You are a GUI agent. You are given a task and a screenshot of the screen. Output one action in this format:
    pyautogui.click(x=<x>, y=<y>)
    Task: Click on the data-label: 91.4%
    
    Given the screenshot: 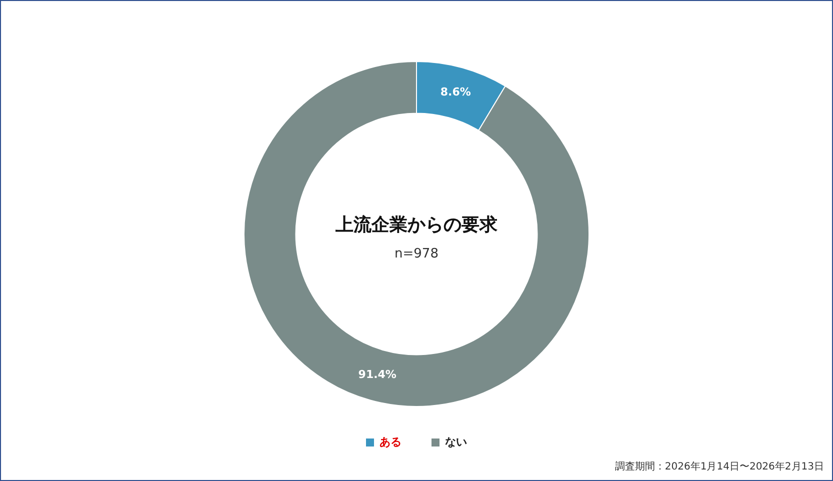 What is the action you would take?
    pyautogui.click(x=377, y=375)
    